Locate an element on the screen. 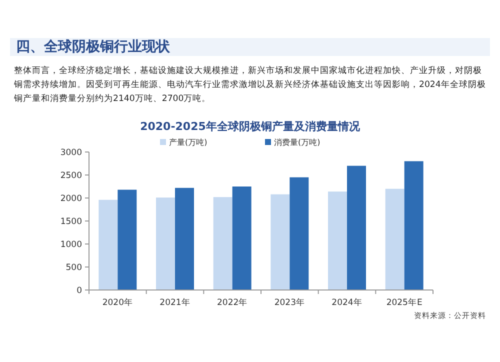 This screenshot has width=500, height=362. y-tick-label: 1000 is located at coordinates (71, 245).